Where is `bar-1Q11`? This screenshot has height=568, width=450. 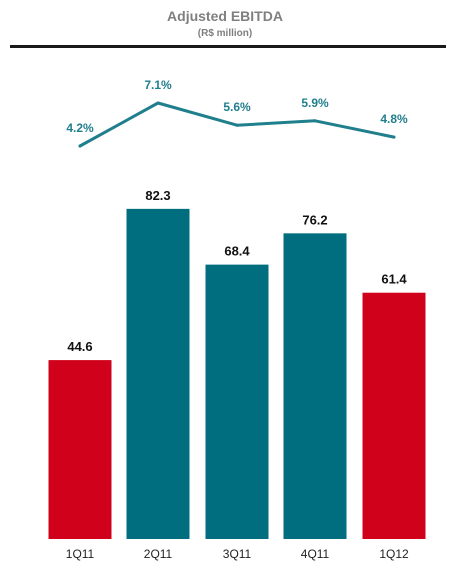
bar-1Q11 is located at coordinates (80, 449).